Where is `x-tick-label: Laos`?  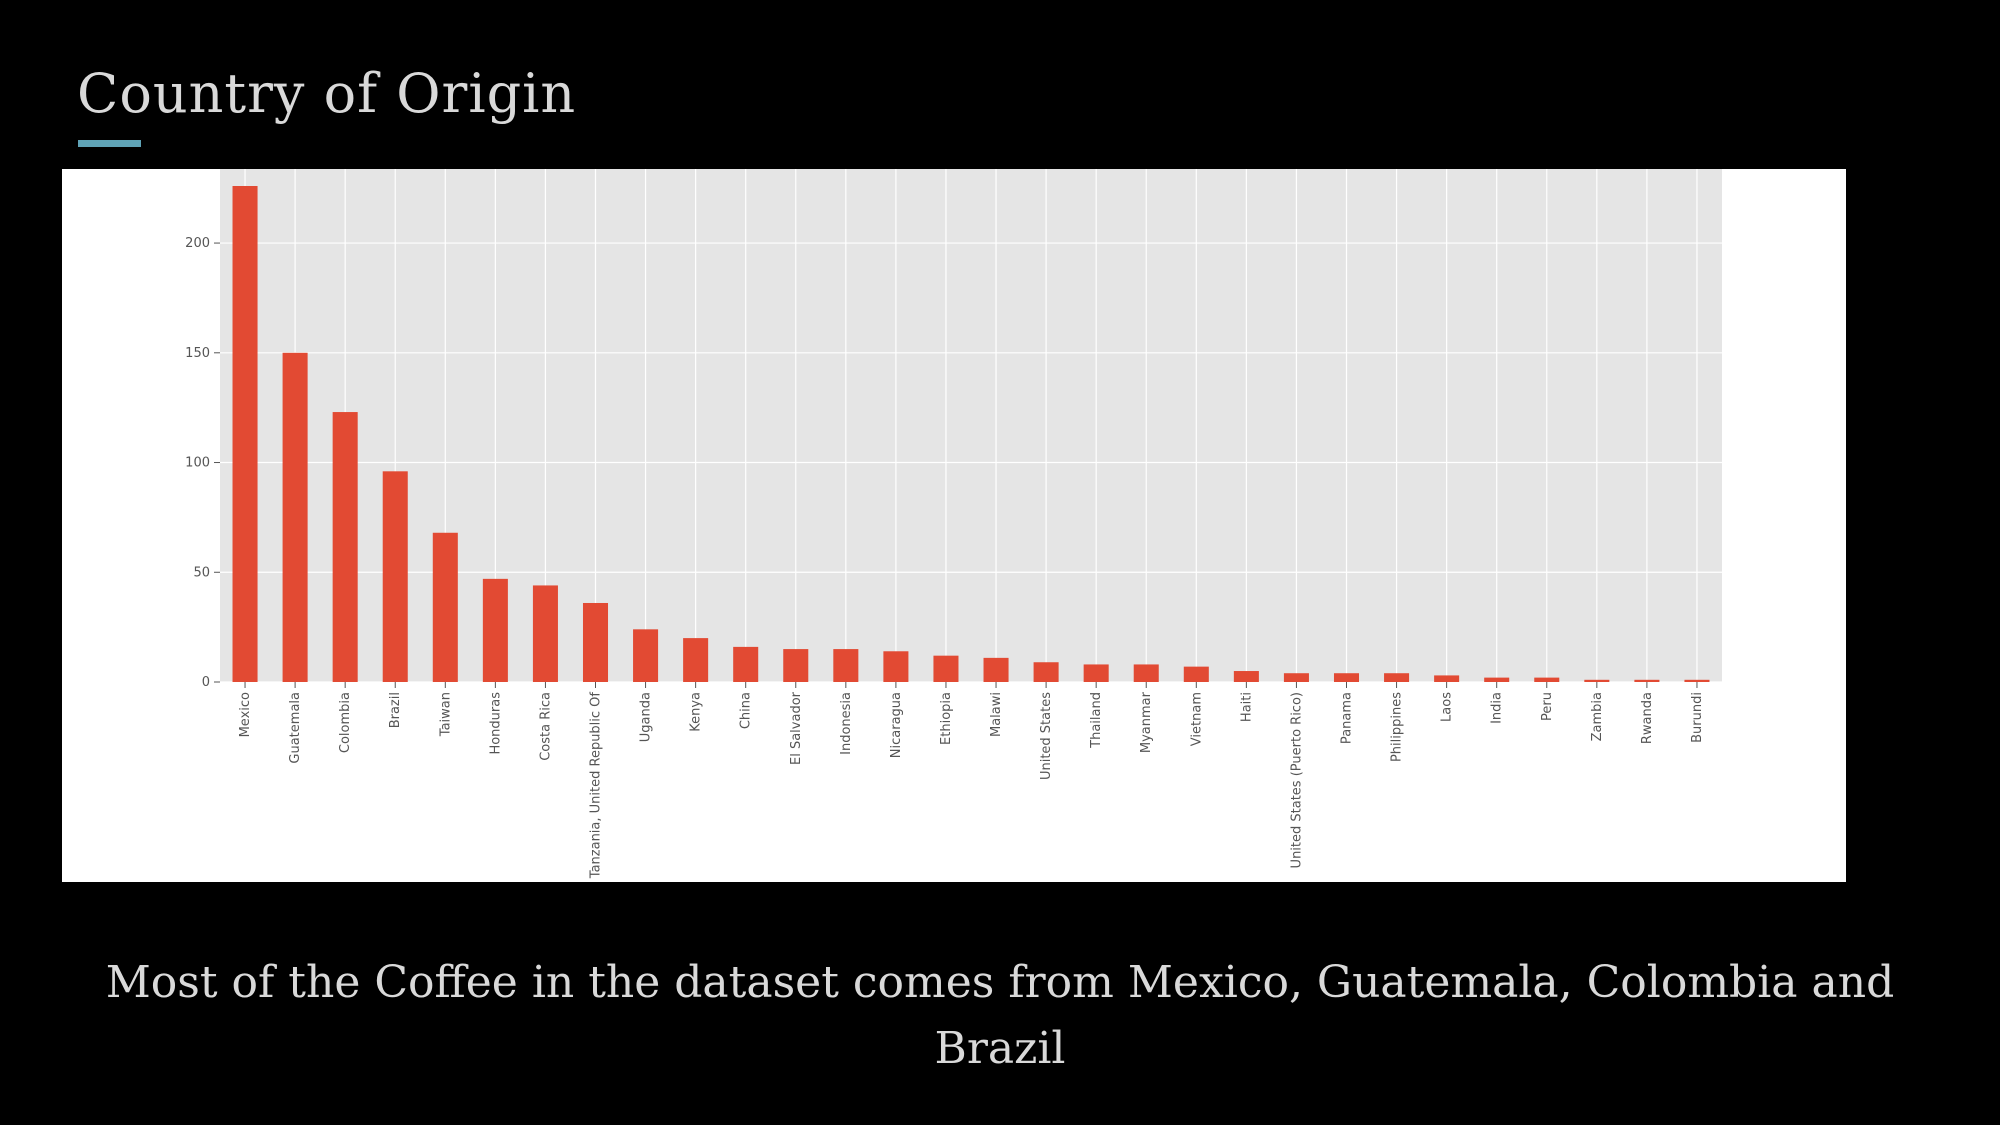 x-tick-label: Laos is located at coordinates (1447, 707).